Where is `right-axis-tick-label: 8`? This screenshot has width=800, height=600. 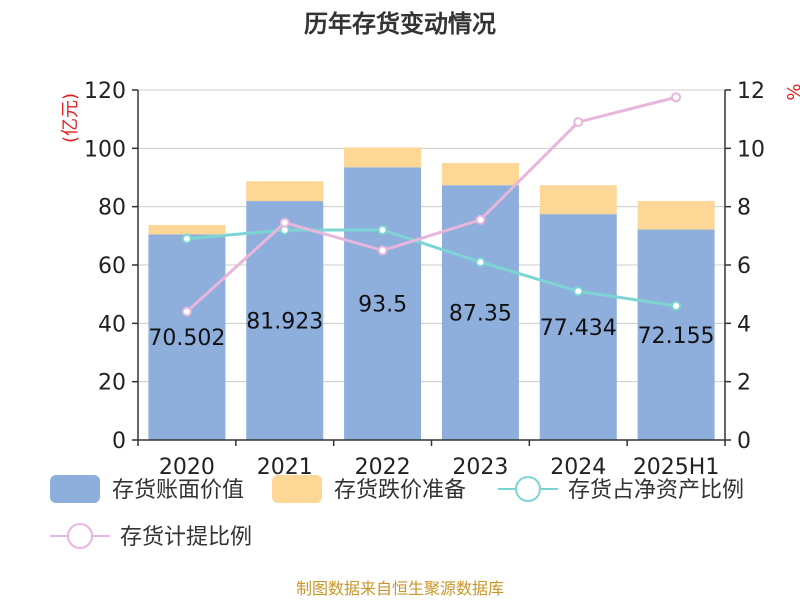
right-axis-tick-label: 8 is located at coordinates (744, 208).